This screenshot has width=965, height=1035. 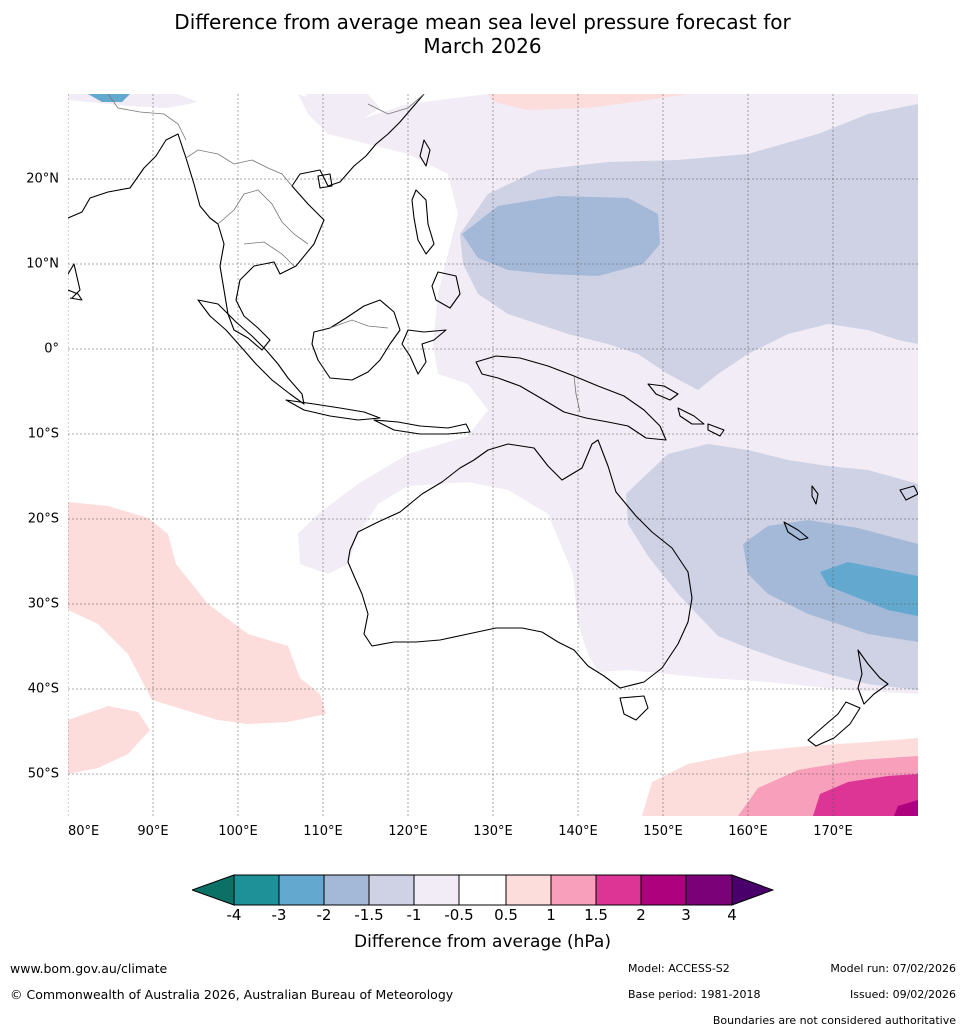 I want to click on coast-new-guinea, so click(x=571, y=398).